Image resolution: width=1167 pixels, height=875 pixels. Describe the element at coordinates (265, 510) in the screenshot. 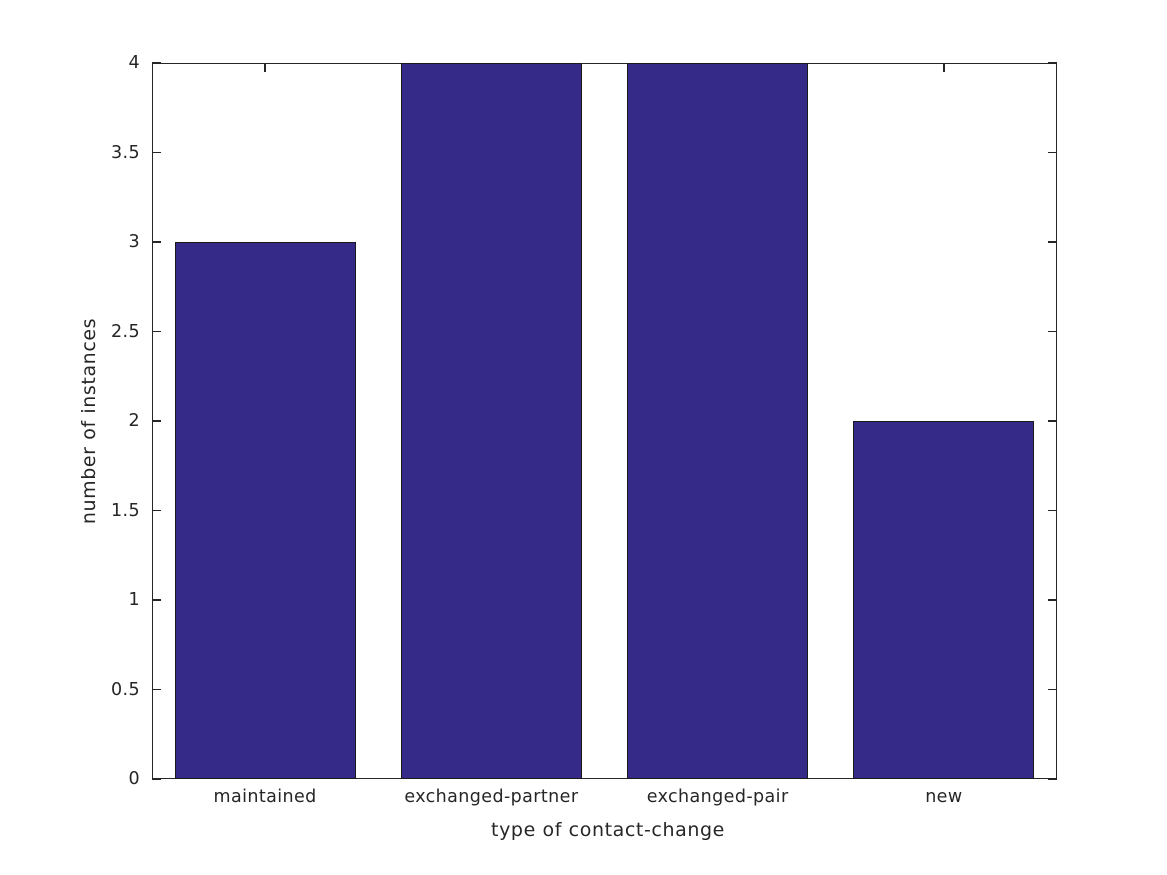

I see `bar-maintained` at that location.